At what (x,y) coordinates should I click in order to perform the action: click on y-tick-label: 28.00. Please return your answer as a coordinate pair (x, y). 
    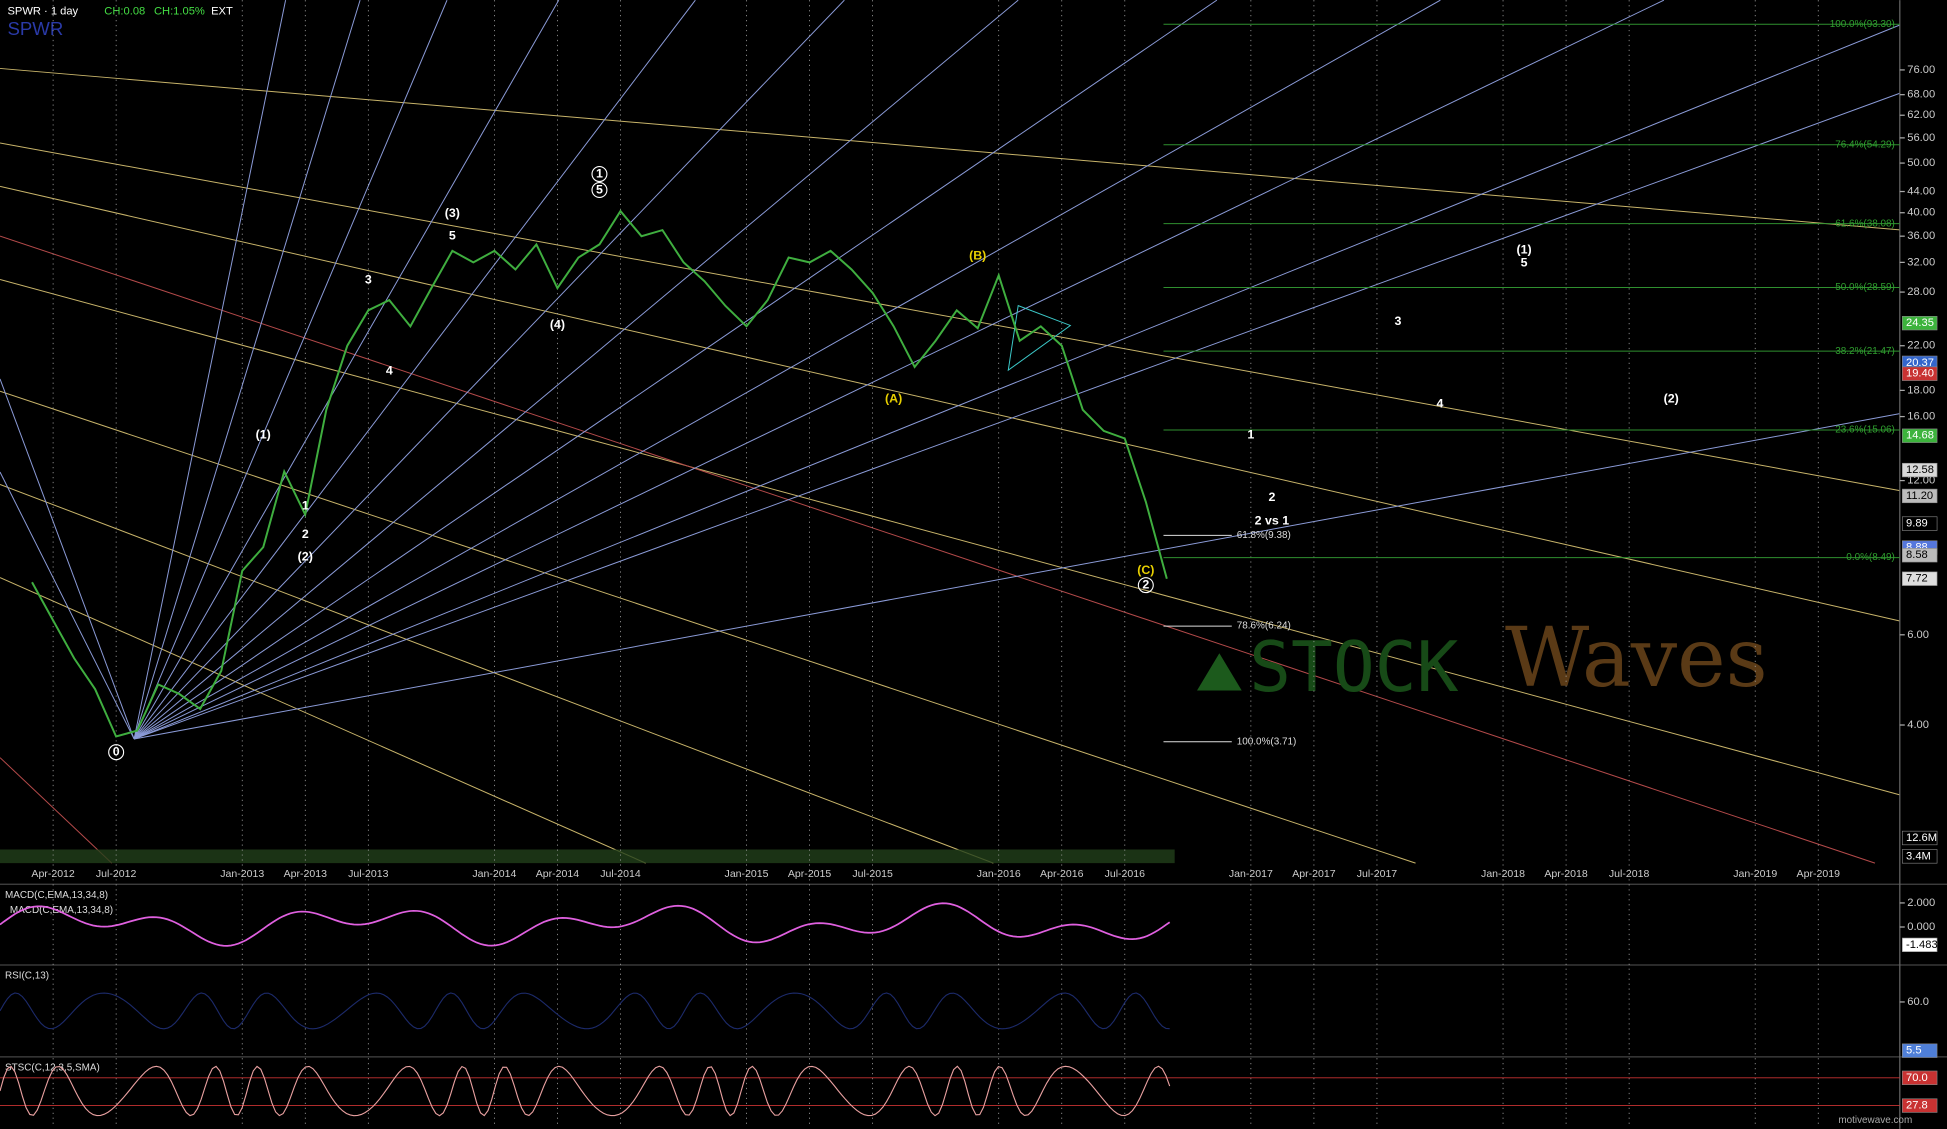
    Looking at the image, I should click on (1921, 292).